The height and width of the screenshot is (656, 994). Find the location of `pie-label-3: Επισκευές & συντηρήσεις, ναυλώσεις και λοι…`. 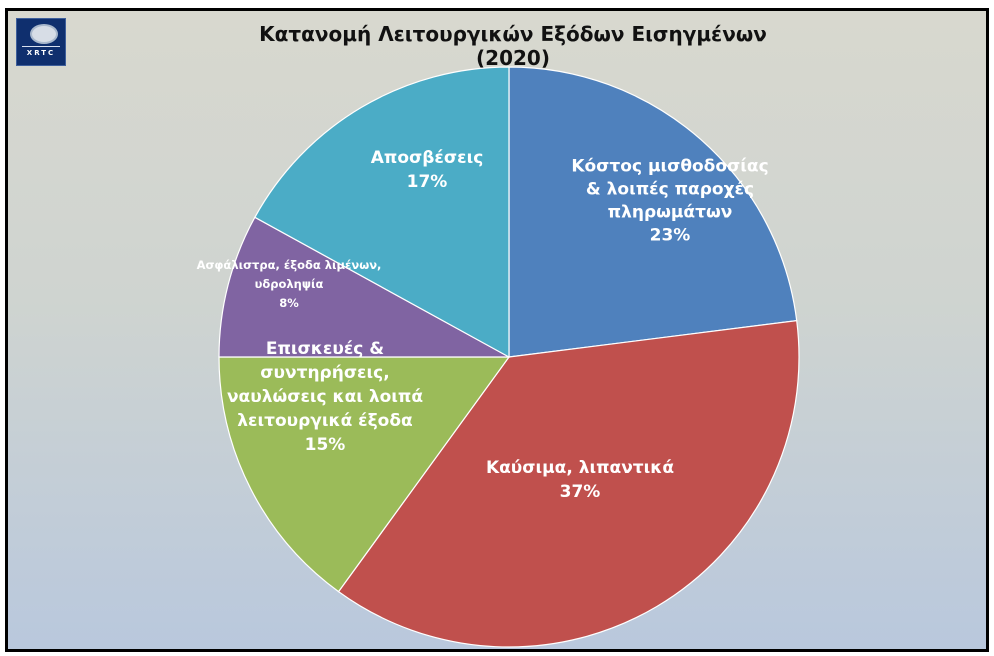

pie-label-3: Επισκευές & συντηρήσεις, ναυλώσεις και λοι… is located at coordinates (325, 397).